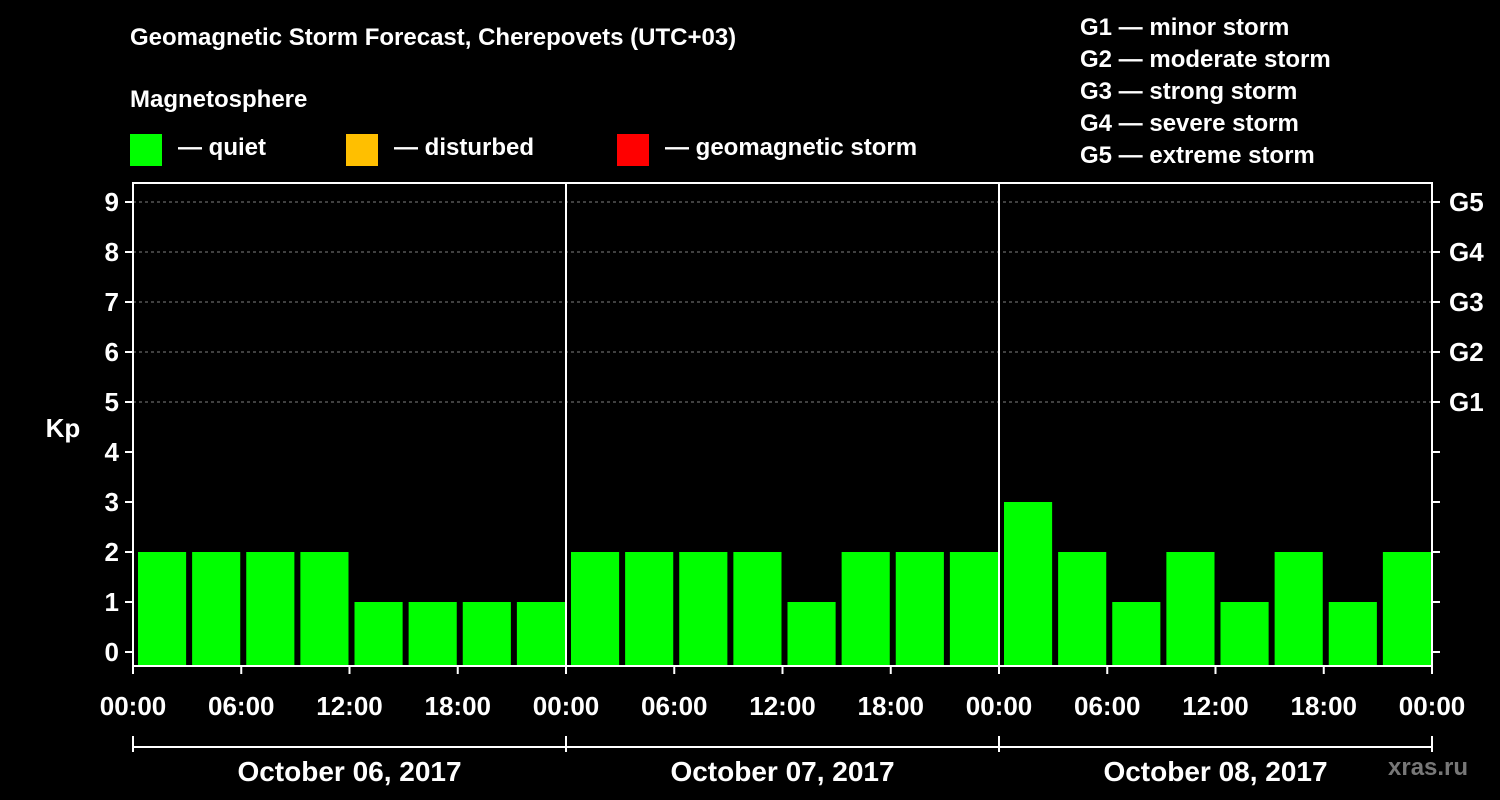  I want to click on y-tick-label: 4, so click(112, 452).